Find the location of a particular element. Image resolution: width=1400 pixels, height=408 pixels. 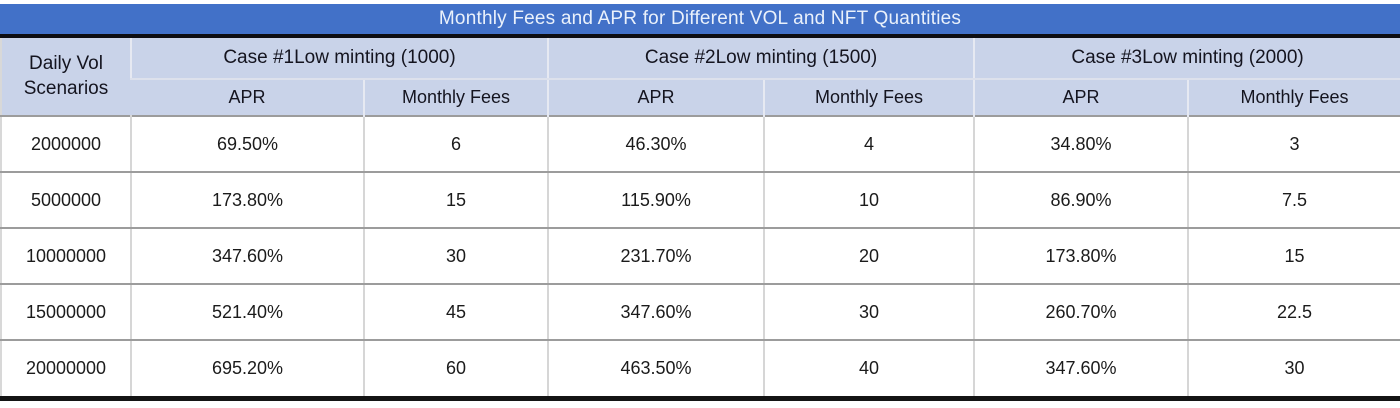

sub-header-apr-1: APR is located at coordinates (247, 97).